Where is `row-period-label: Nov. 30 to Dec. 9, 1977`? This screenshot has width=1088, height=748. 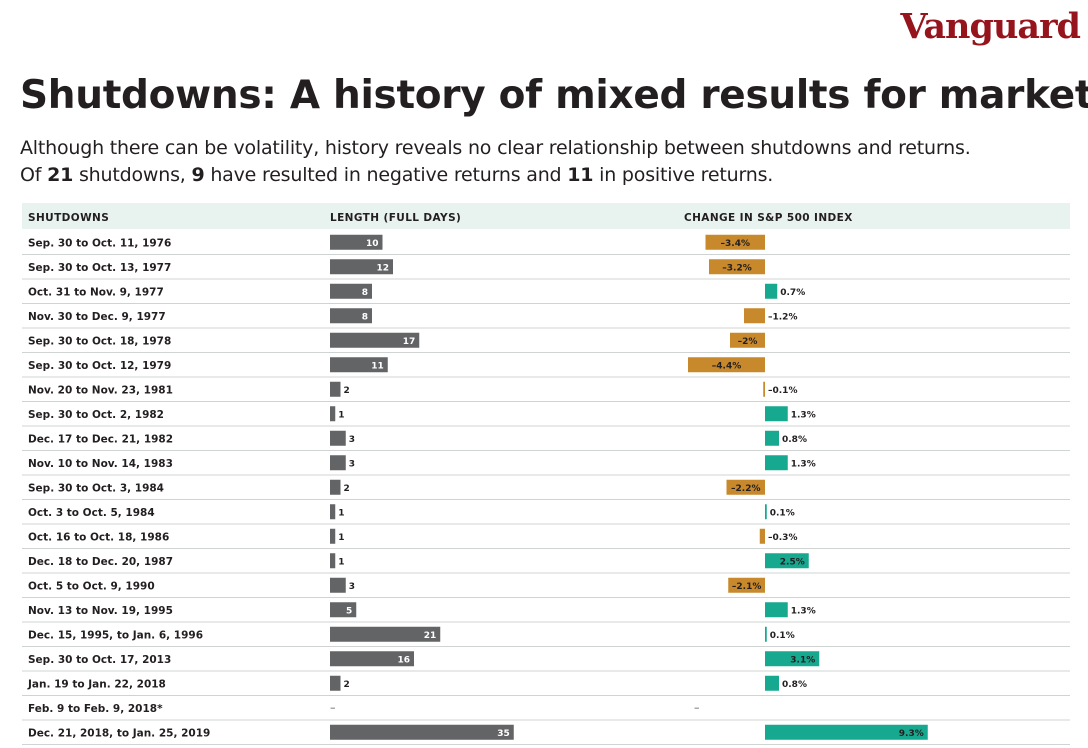 row-period-label: Nov. 30 to Dec. 9, 1977 is located at coordinates (97, 317).